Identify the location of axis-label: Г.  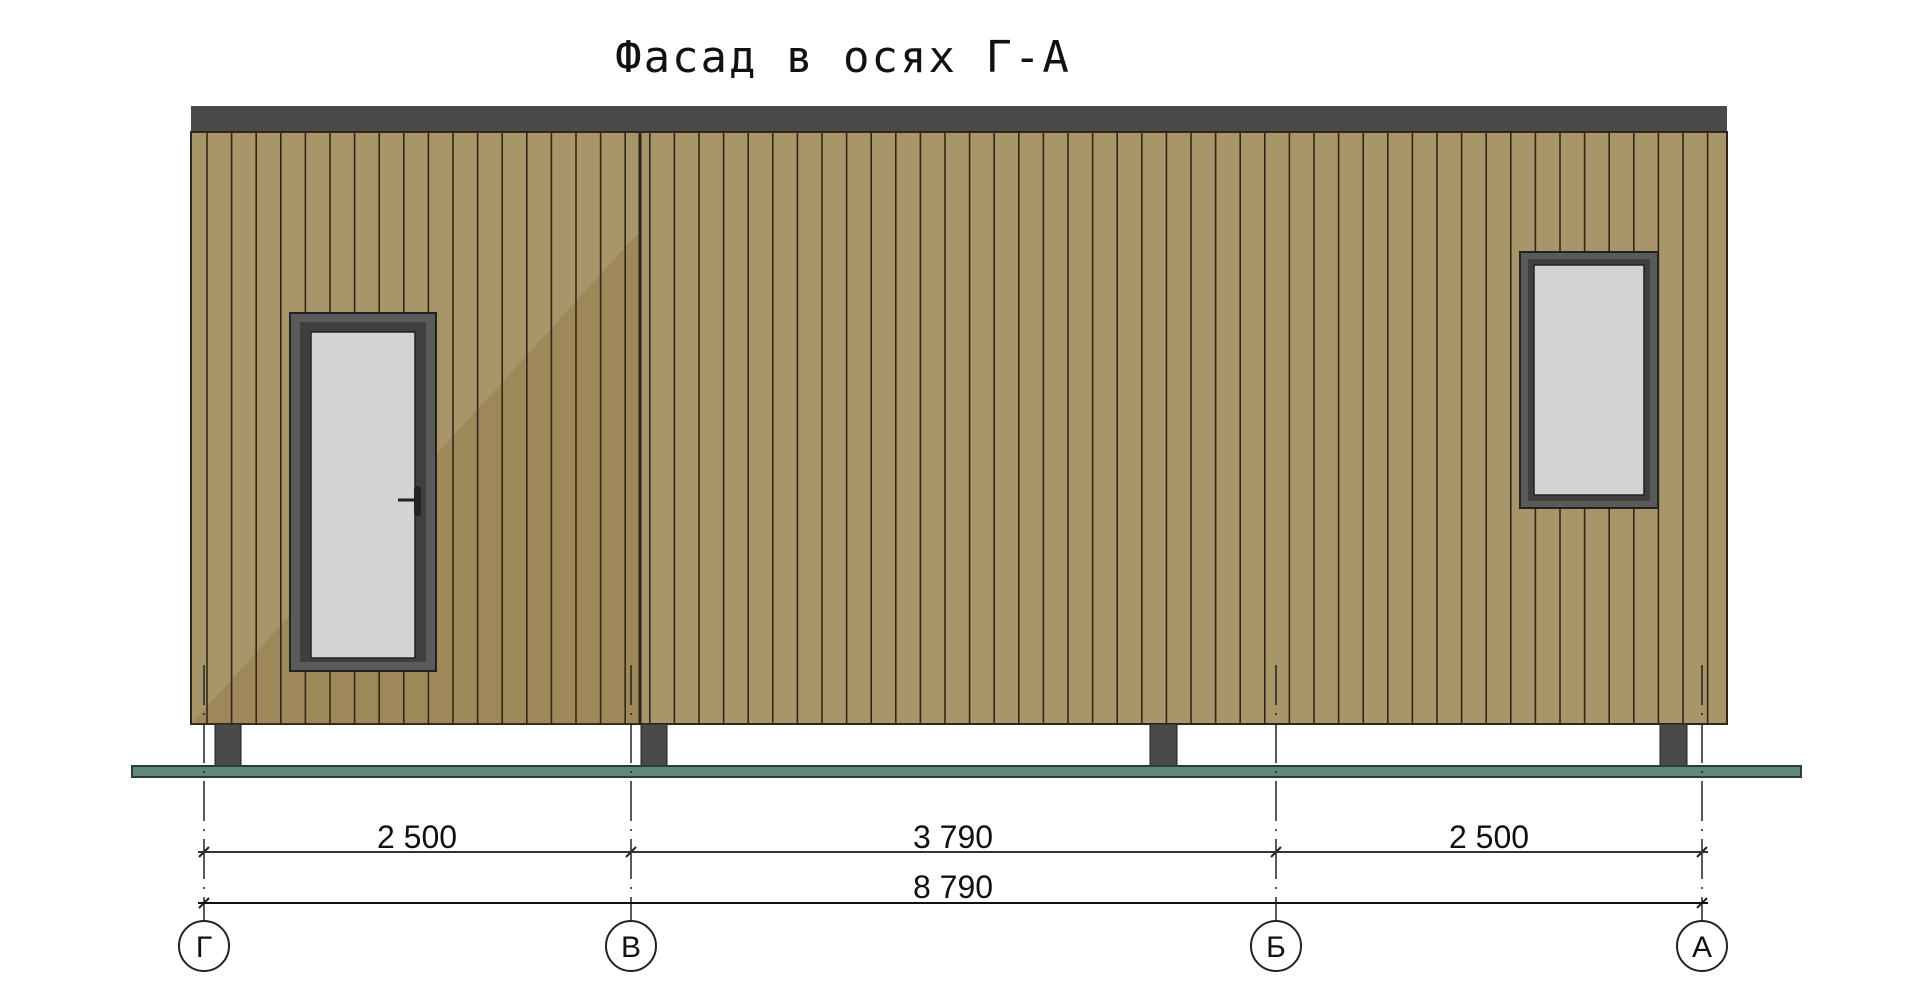
(204, 947).